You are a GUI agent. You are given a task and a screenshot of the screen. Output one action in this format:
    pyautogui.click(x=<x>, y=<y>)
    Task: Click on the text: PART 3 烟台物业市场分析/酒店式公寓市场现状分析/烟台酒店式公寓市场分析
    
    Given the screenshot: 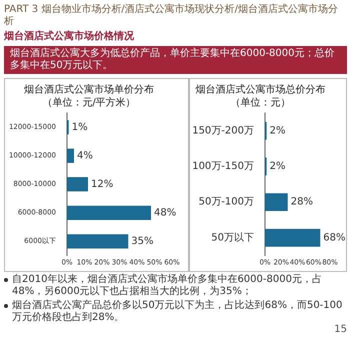 What is the action you would take?
    pyautogui.click(x=172, y=16)
    